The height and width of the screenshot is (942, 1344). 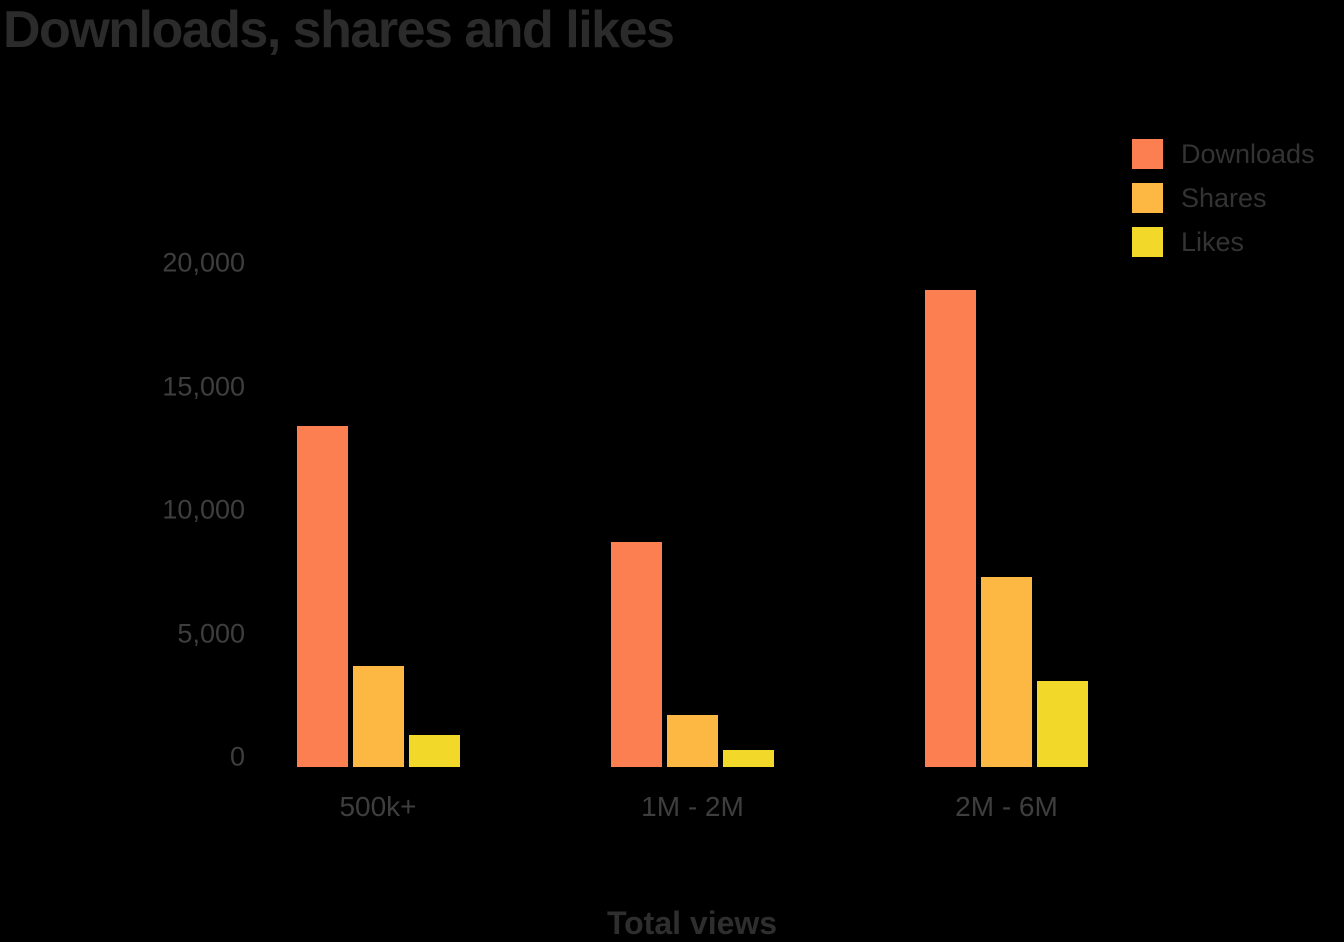 I want to click on y-tick-label: 0, so click(x=237, y=756).